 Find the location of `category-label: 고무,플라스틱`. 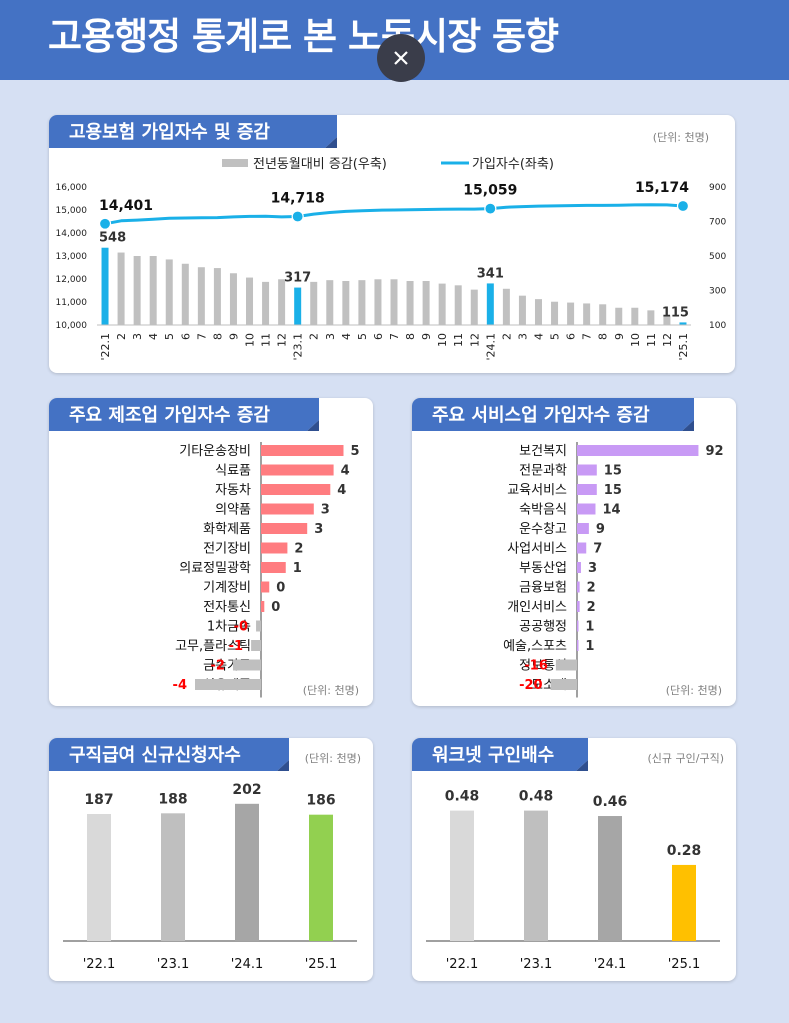

category-label: 고무,플라스틱 is located at coordinates (213, 646).